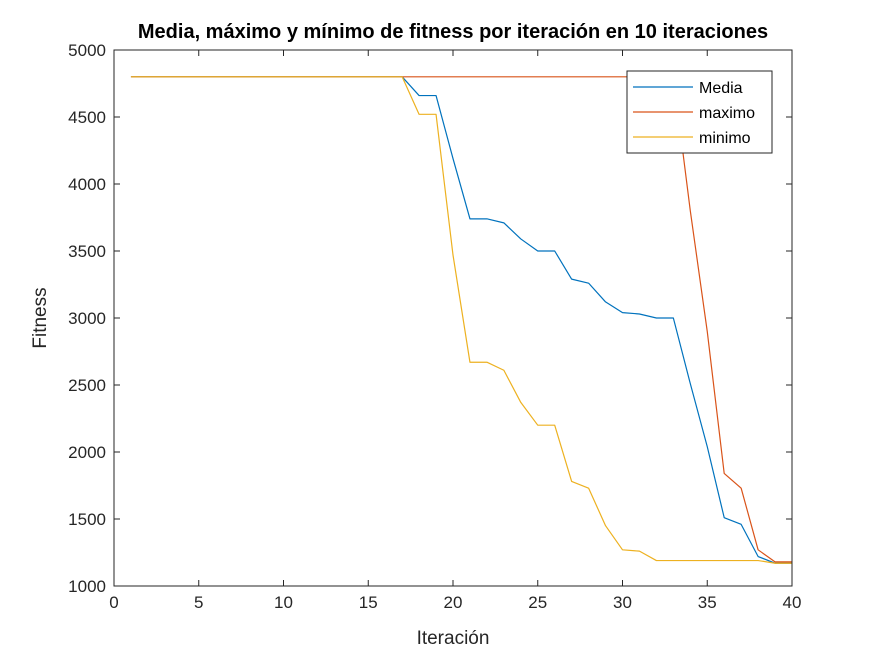 Image resolution: width=875 pixels, height=656 pixels. Describe the element at coordinates (87, 50) in the screenshot. I see `y-tick-label: 5000` at that location.